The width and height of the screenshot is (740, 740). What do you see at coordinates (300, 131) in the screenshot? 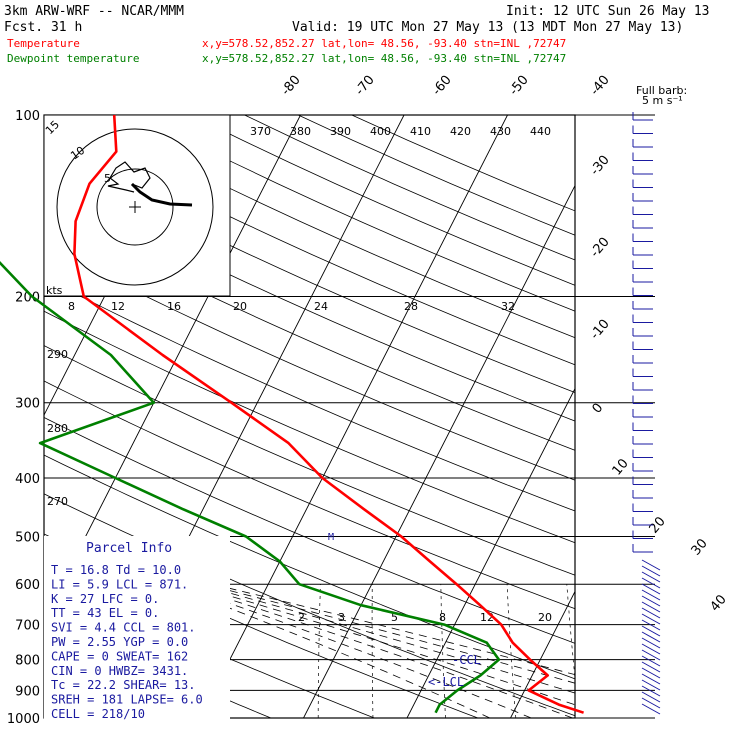
I see `theta-label: 380` at bounding box center [300, 131].